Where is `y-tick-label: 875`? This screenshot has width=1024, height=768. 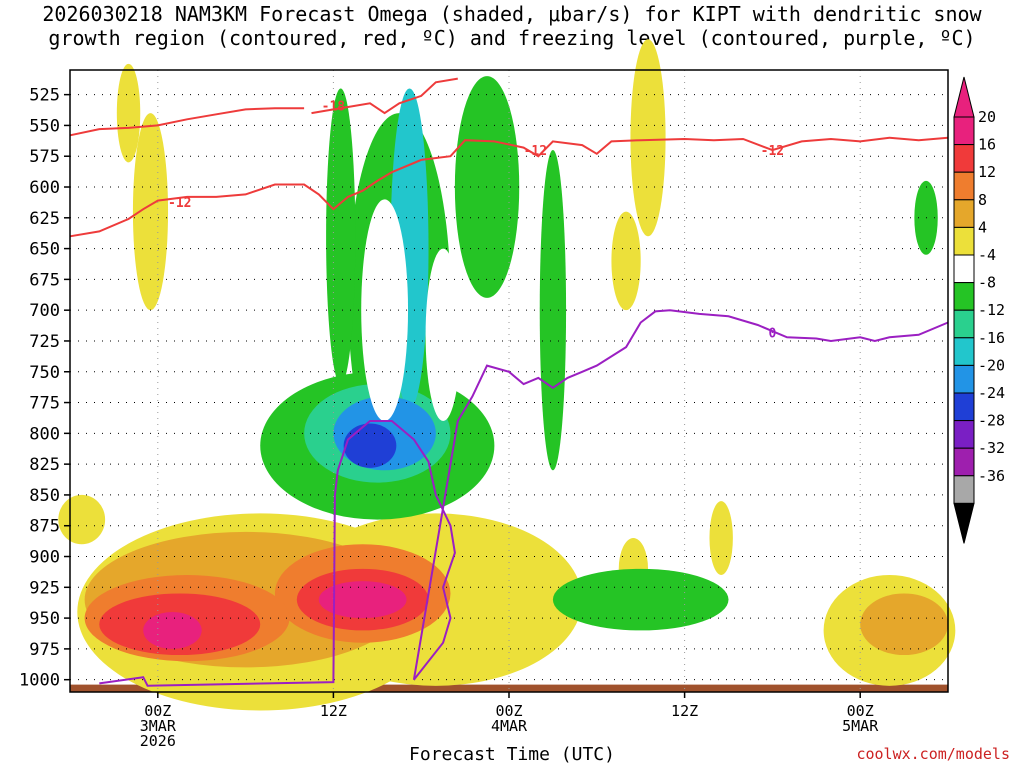 y-tick-label: 875 is located at coordinates (44, 527).